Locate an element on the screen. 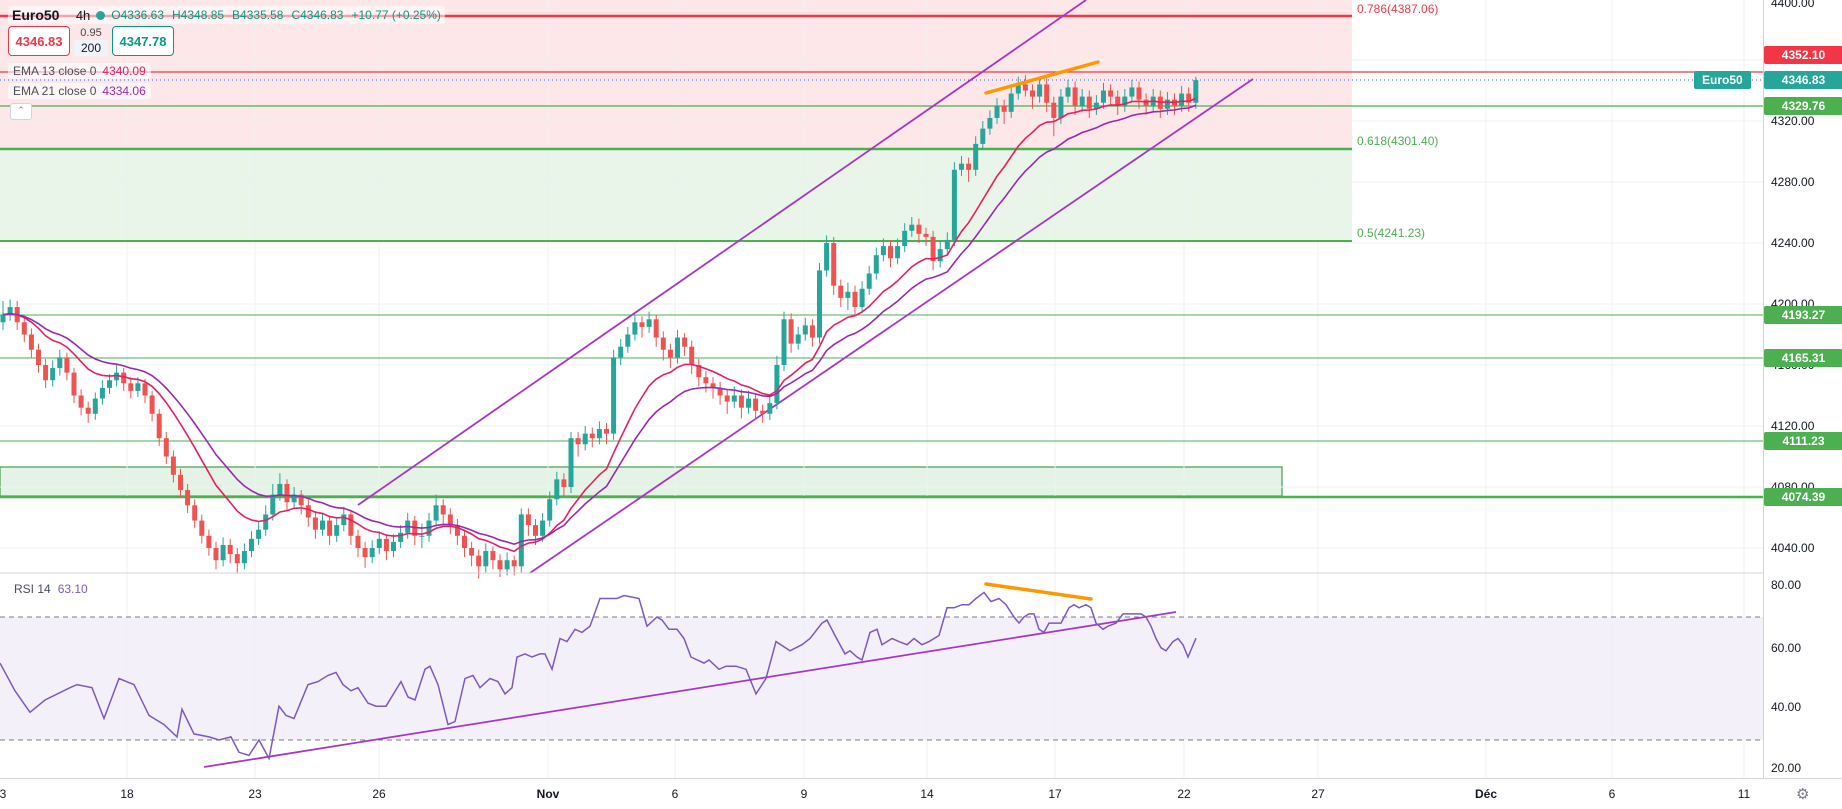  rsi-legend: RSI 14 63.10 is located at coordinates (51, 589).